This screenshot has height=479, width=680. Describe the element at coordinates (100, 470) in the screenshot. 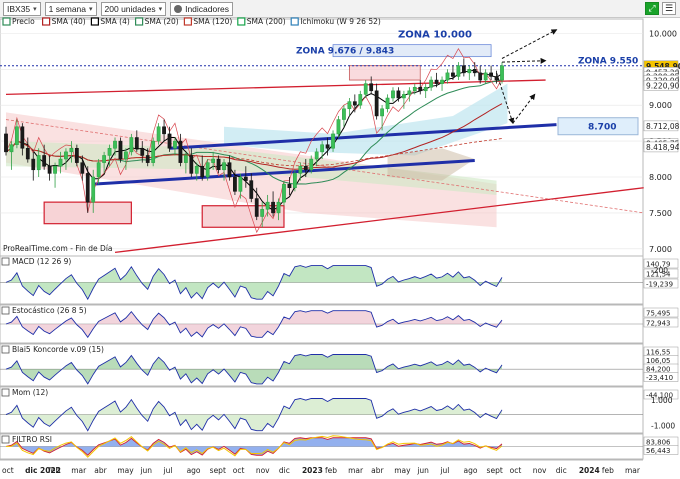

I see `x-tick-label: abr` at that location.